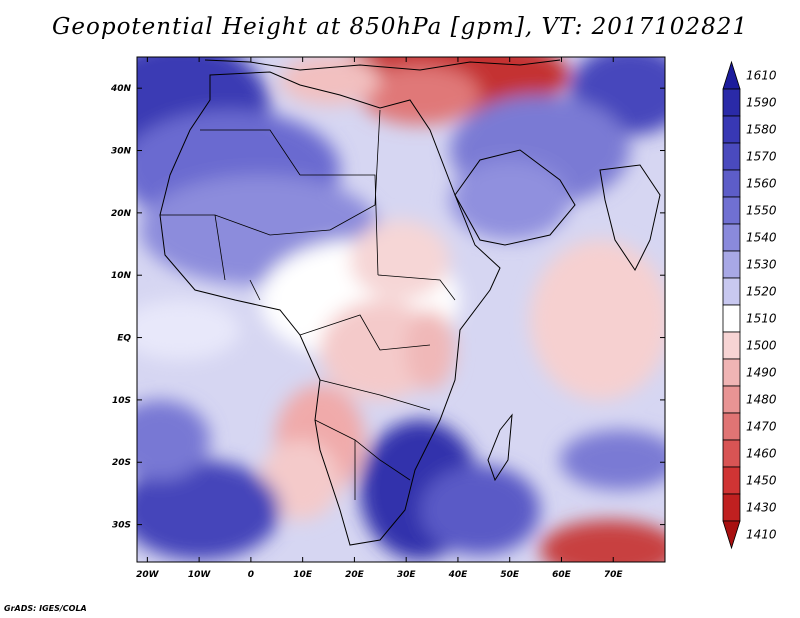  What do you see at coordinates (562, 575) in the screenshot?
I see `x-tick-label: 60E` at bounding box center [562, 575].